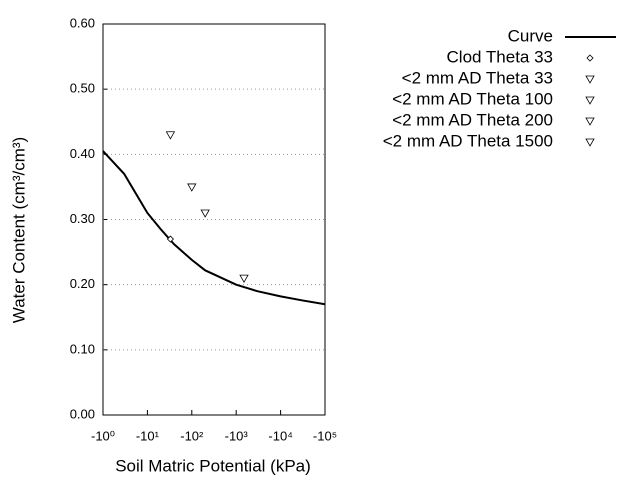 The width and height of the screenshot is (640, 480). I want to click on legend-label: <2 mm AD Theta 1500, so click(468, 140).